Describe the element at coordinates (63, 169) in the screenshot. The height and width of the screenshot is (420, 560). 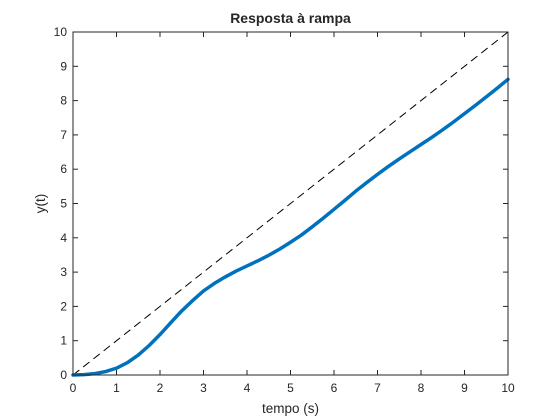
I see `y-tick-label: 6` at that location.